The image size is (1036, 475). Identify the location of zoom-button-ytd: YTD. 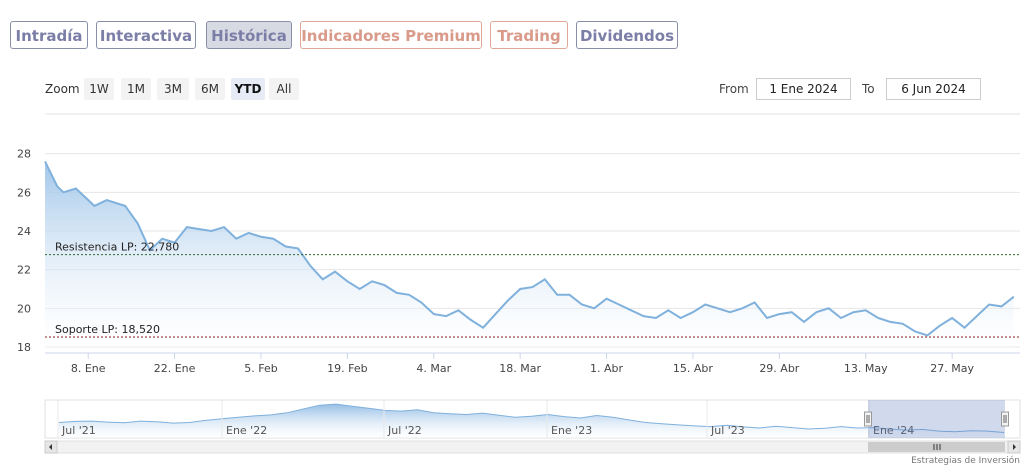
(248, 89).